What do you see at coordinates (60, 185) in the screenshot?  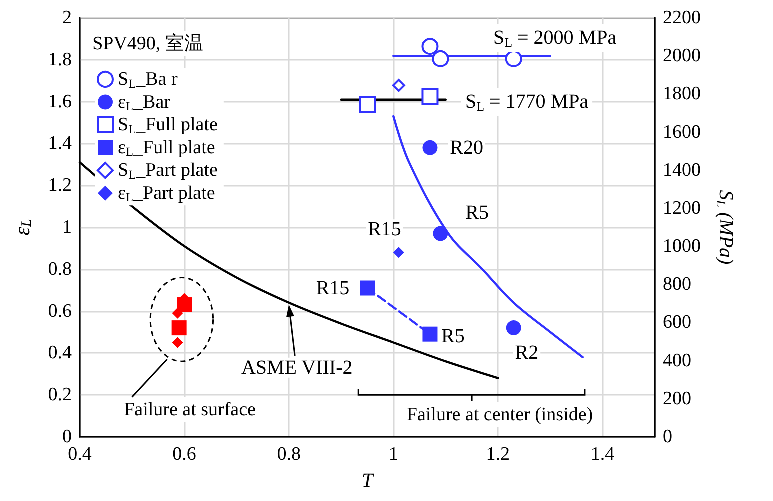 I see `y-tick-label: 1.2` at bounding box center [60, 185].